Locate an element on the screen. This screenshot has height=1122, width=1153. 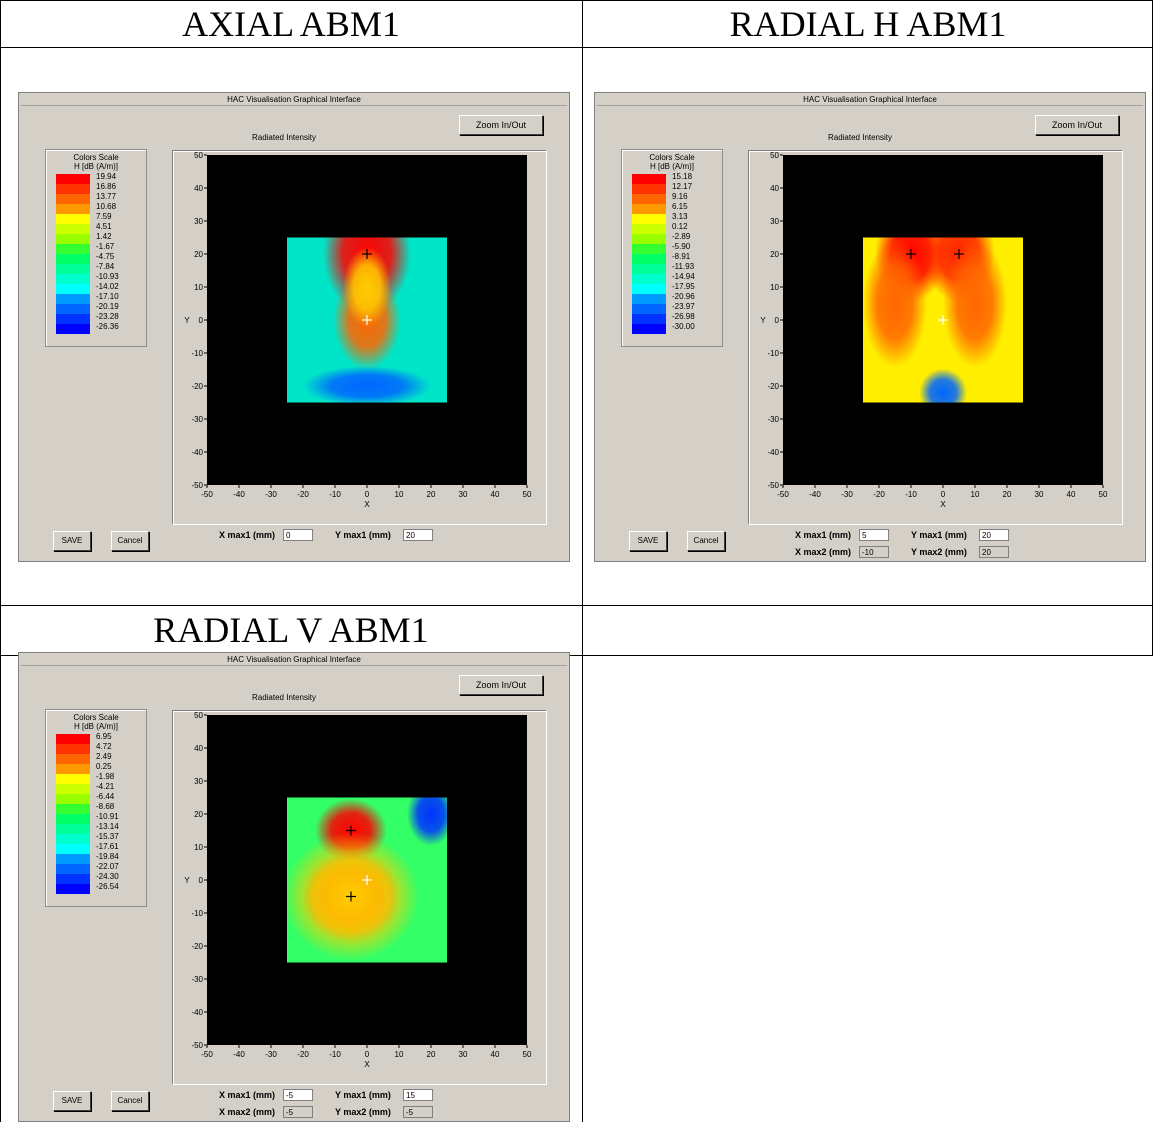
color-scale-value: 7.59 is located at coordinates (104, 216).